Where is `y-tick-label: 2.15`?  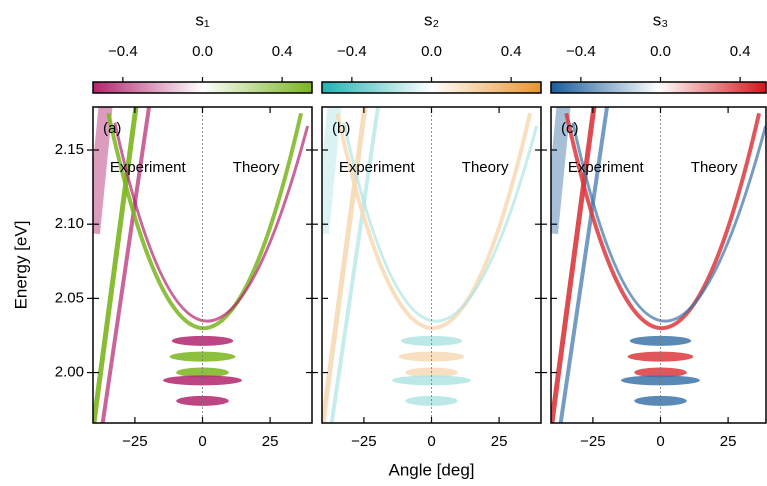
y-tick-label: 2.15 is located at coordinates (69, 149).